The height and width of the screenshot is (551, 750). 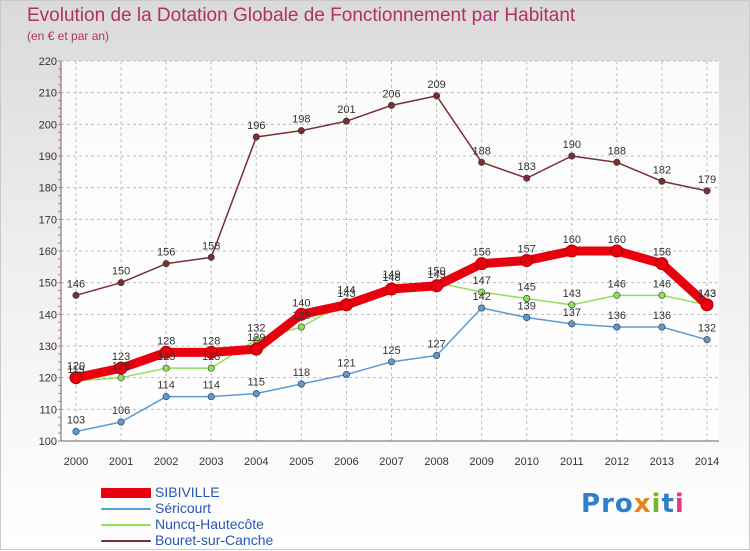 I want to click on data-label: 137, so click(x=572, y=313).